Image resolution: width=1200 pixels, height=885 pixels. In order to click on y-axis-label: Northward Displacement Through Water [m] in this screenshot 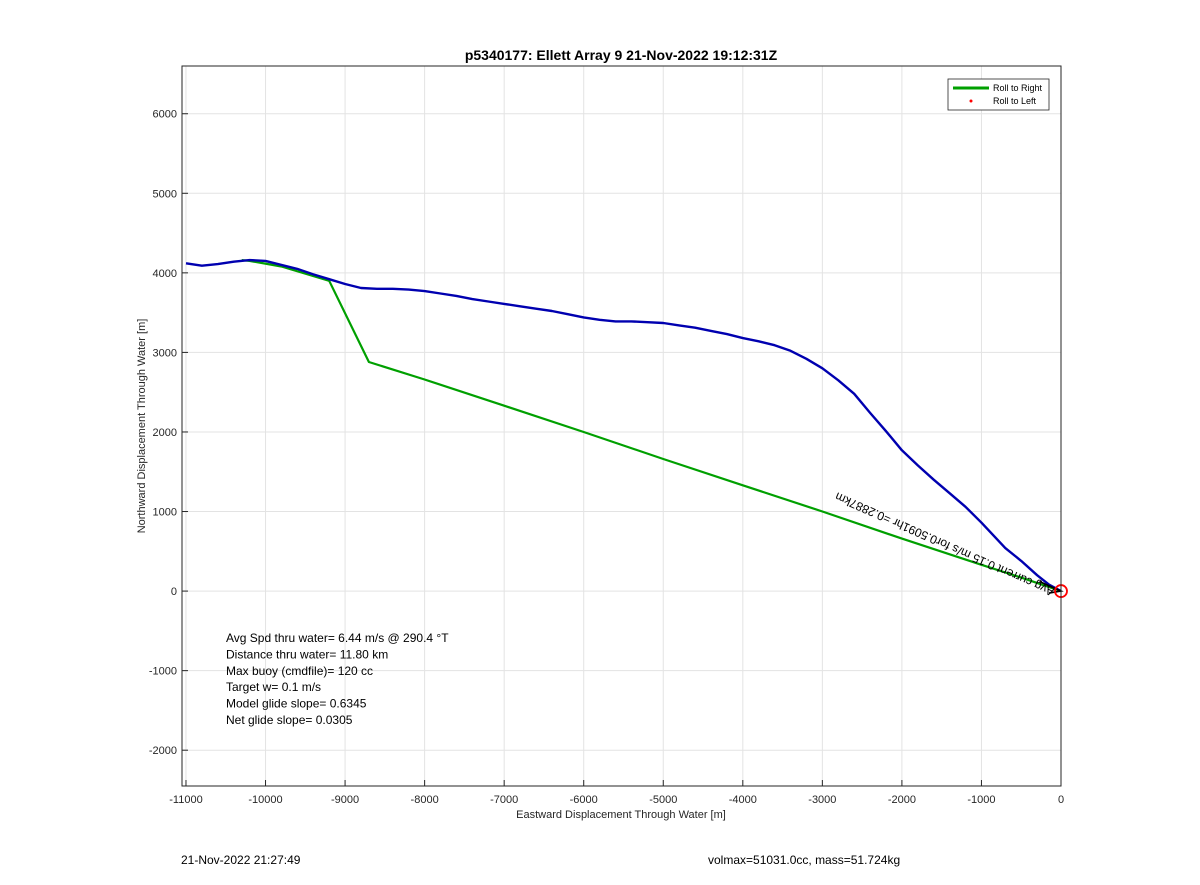, I will do `click(142, 426)`.